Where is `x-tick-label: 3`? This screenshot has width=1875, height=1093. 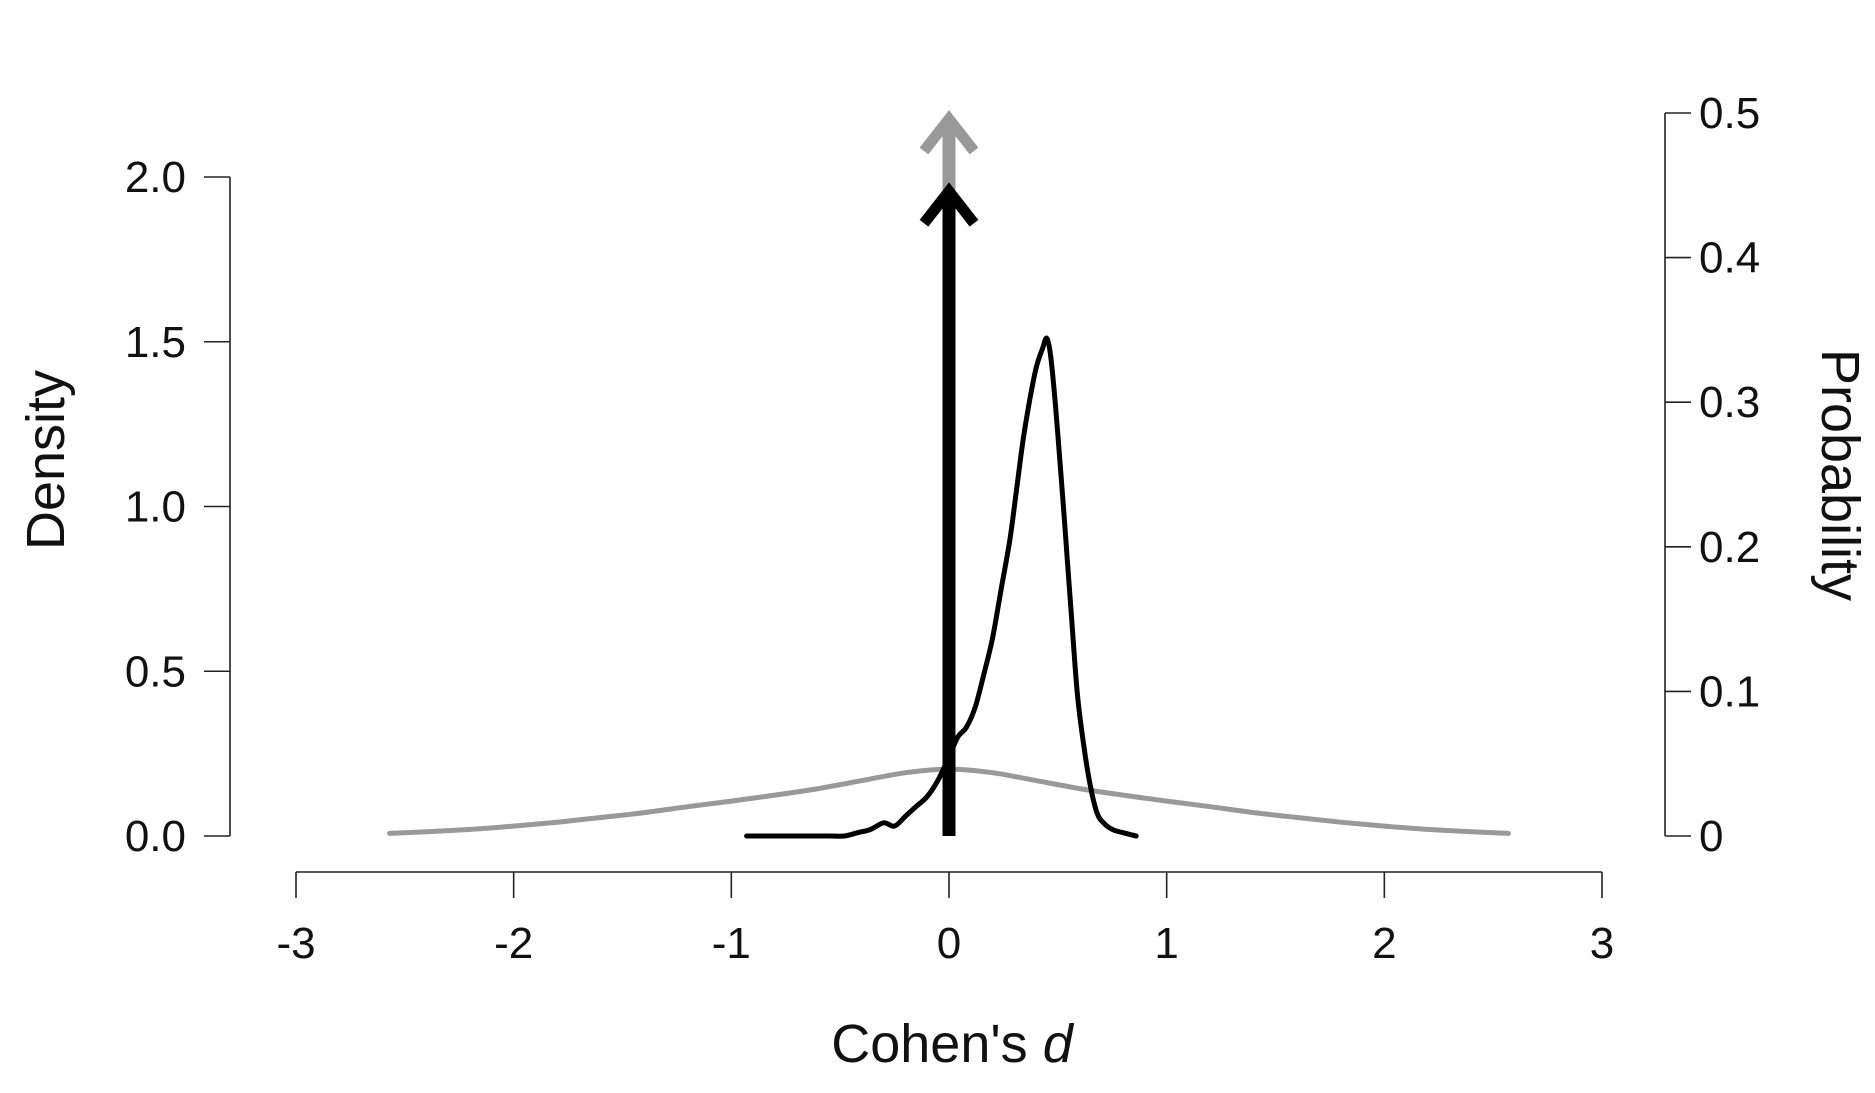
x-tick-label: 3 is located at coordinates (1602, 943).